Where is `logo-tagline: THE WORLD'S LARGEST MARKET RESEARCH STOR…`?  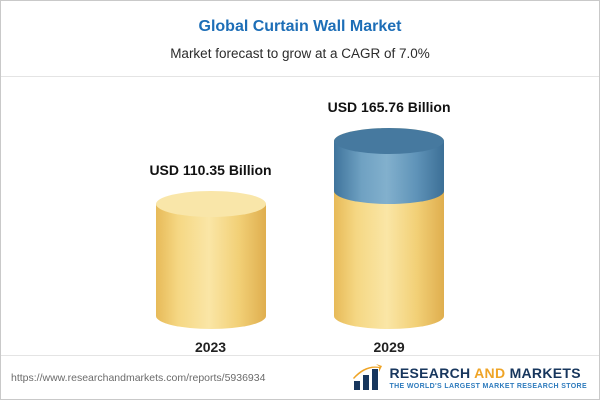 logo-tagline: THE WORLD'S LARGEST MARKET RESEARCH STOR… is located at coordinates (488, 386).